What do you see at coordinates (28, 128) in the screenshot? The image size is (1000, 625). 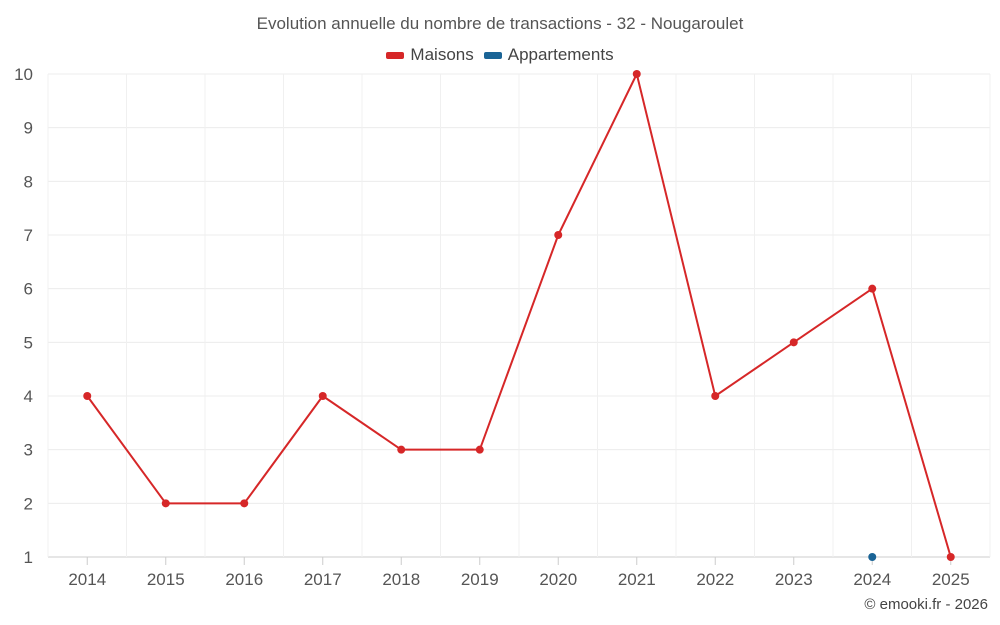 I see `y-tick-label: 9` at bounding box center [28, 128].